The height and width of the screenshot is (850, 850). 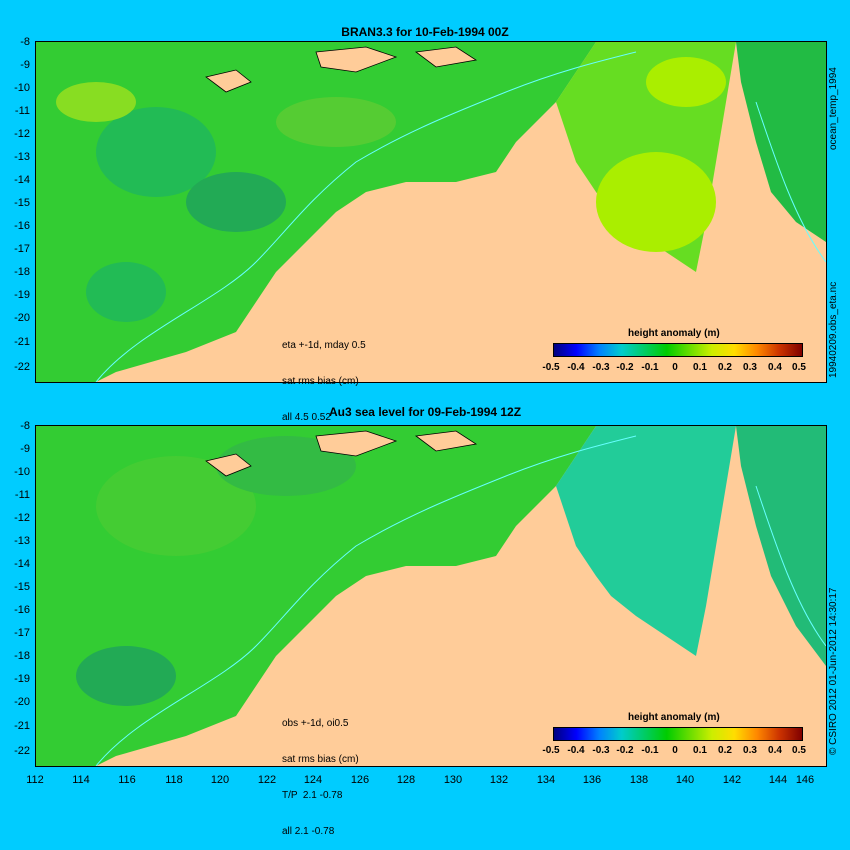 What do you see at coordinates (674, 717) in the screenshot?
I see `panel-2-colorbar-title: height anomaly (m)` at bounding box center [674, 717].